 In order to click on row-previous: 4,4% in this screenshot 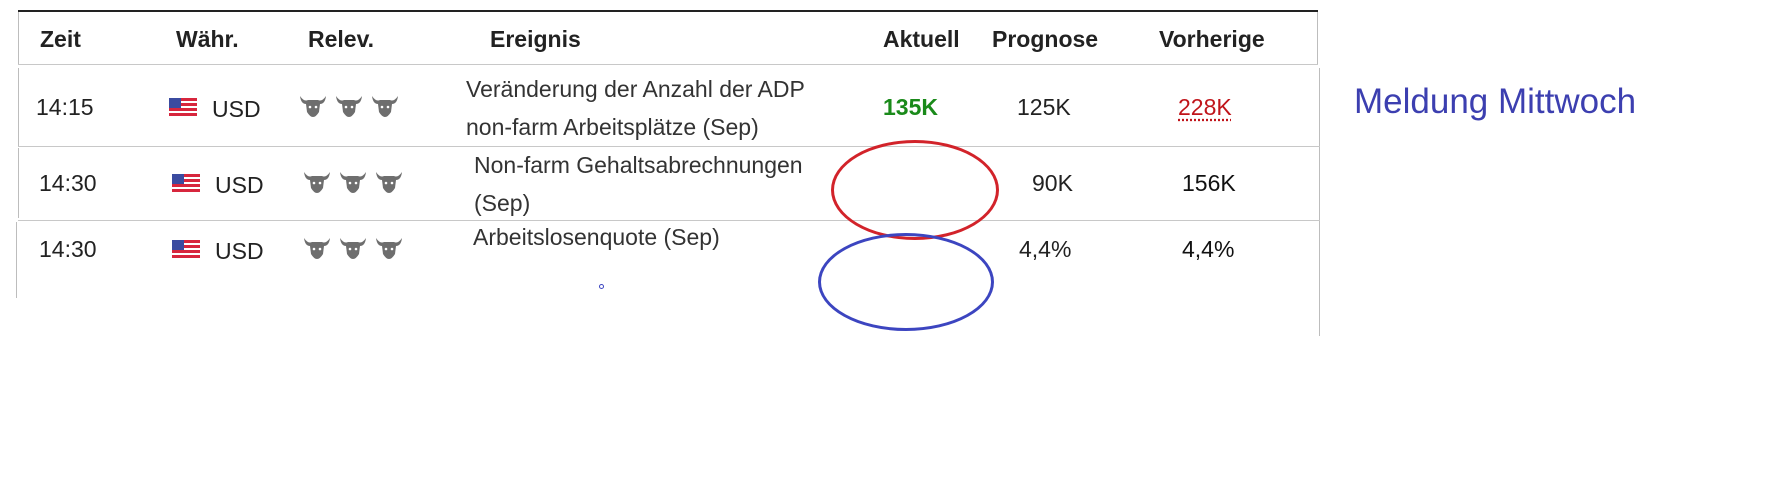, I will do `click(1208, 249)`.